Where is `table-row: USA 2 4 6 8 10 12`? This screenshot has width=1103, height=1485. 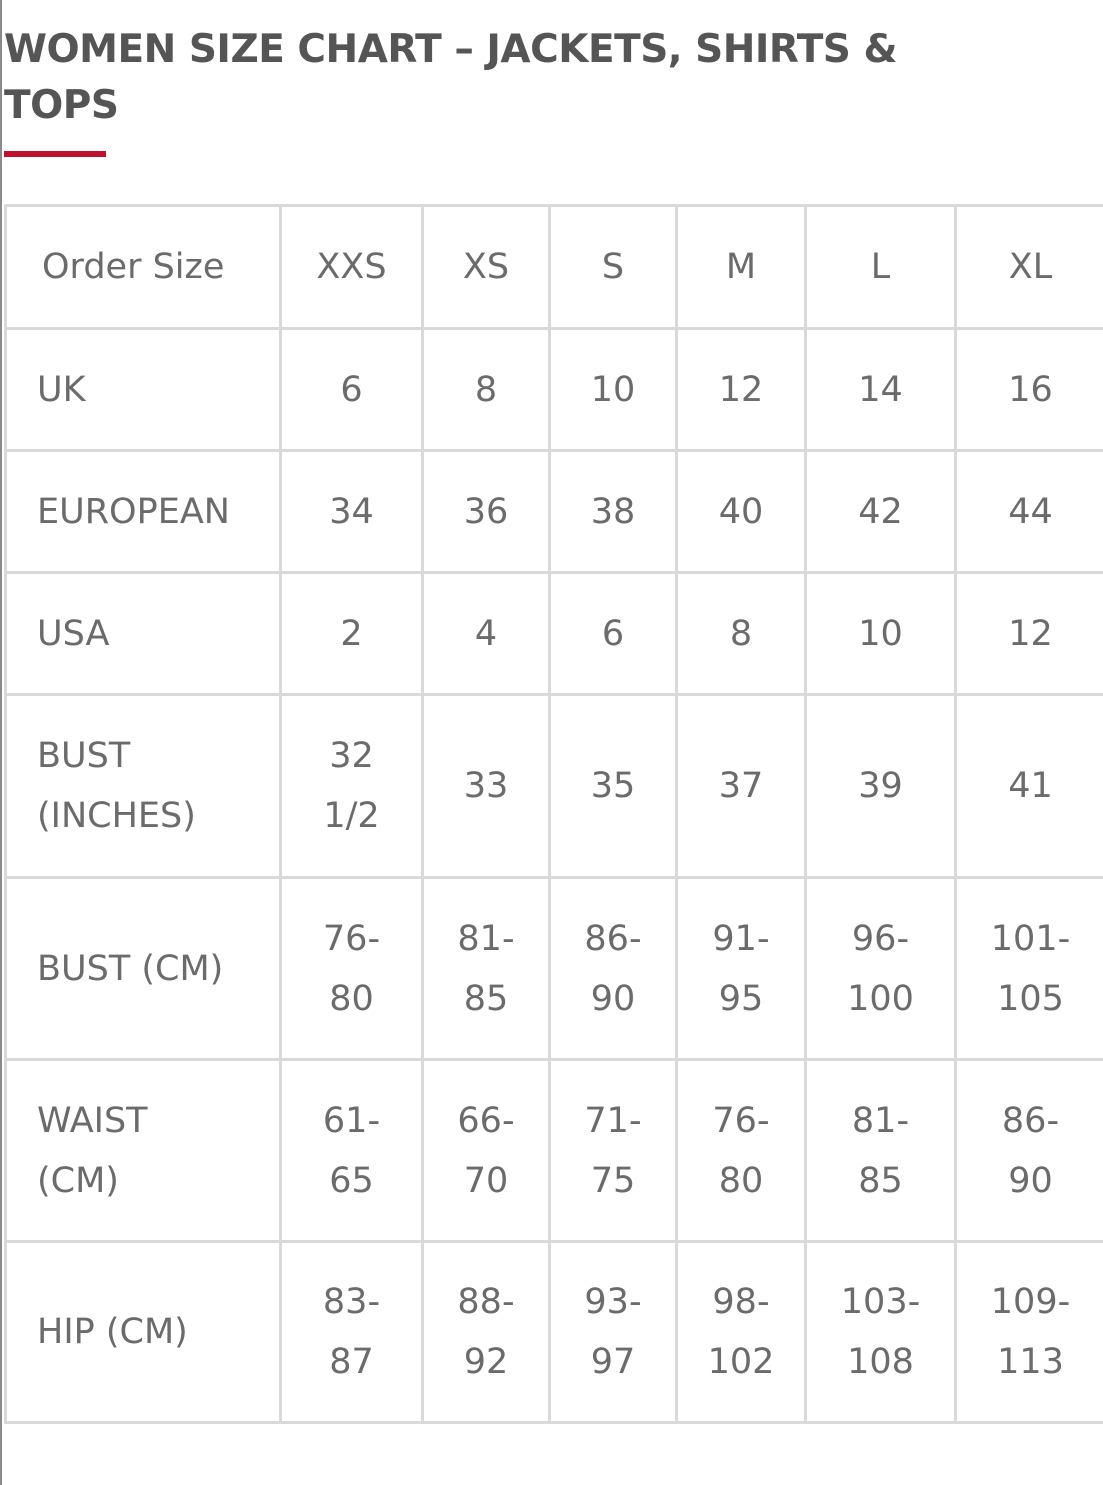 table-row: USA 2 4 6 8 10 12 is located at coordinates (553, 633).